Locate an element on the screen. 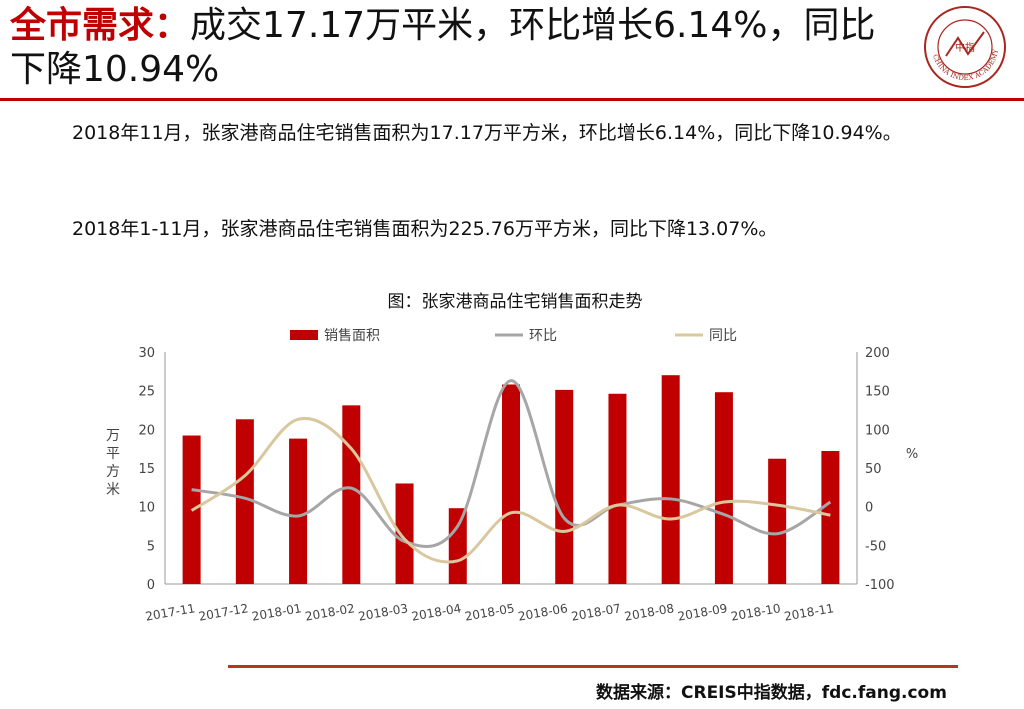 The width and height of the screenshot is (1024, 709). logo-center-text: 中指 is located at coordinates (965, 47).